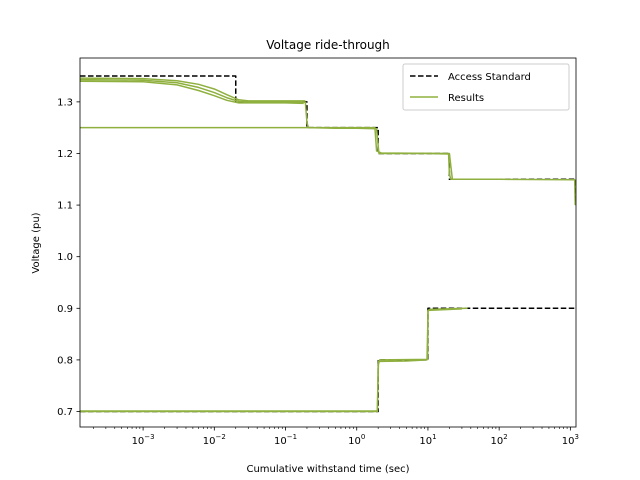 This screenshot has width=640, height=480. I want to click on y-tick-label: 1.0, so click(65, 257).